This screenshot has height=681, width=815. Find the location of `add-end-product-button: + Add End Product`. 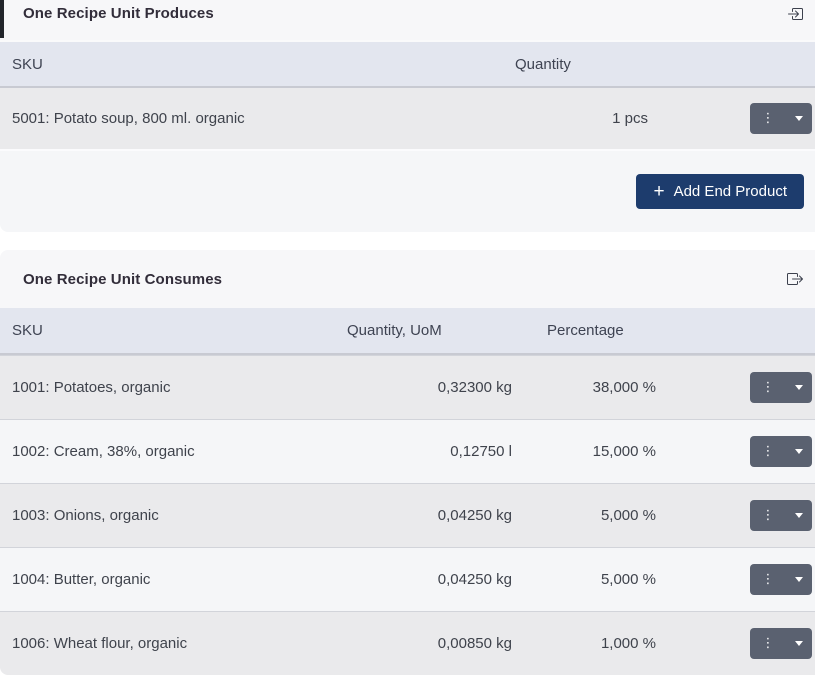

add-end-product-button: + Add End Product is located at coordinates (720, 191).